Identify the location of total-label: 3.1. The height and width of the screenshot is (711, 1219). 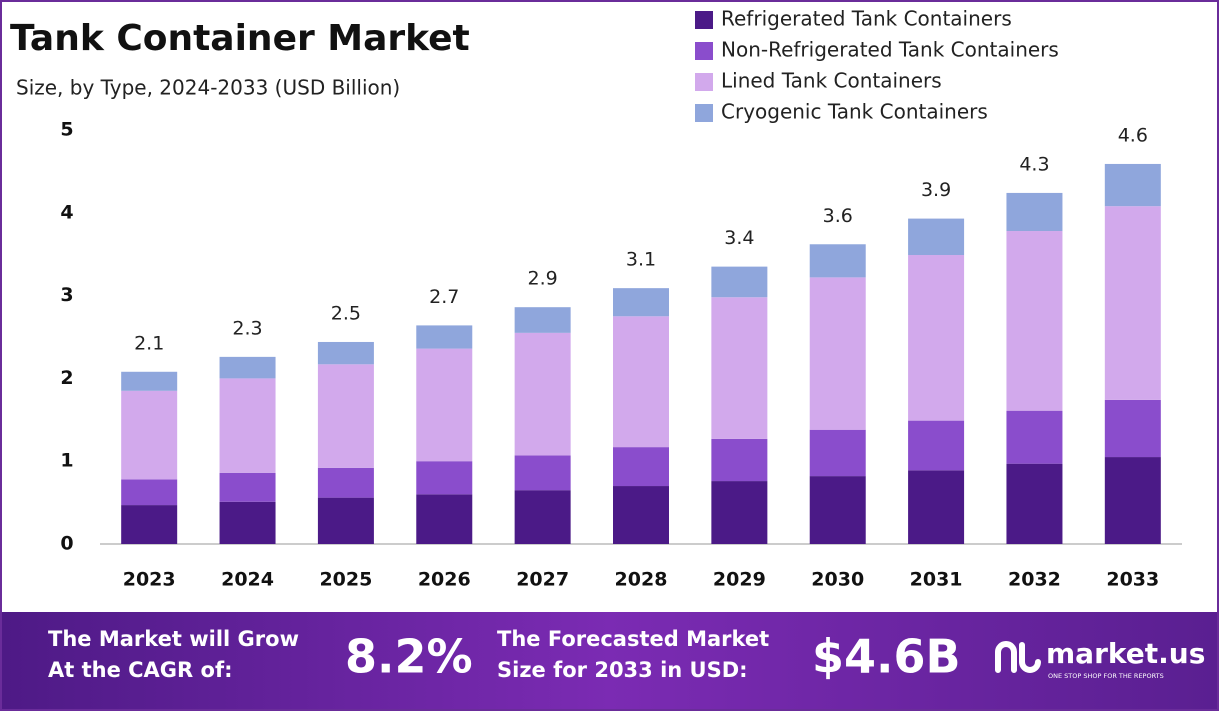
(641, 260).